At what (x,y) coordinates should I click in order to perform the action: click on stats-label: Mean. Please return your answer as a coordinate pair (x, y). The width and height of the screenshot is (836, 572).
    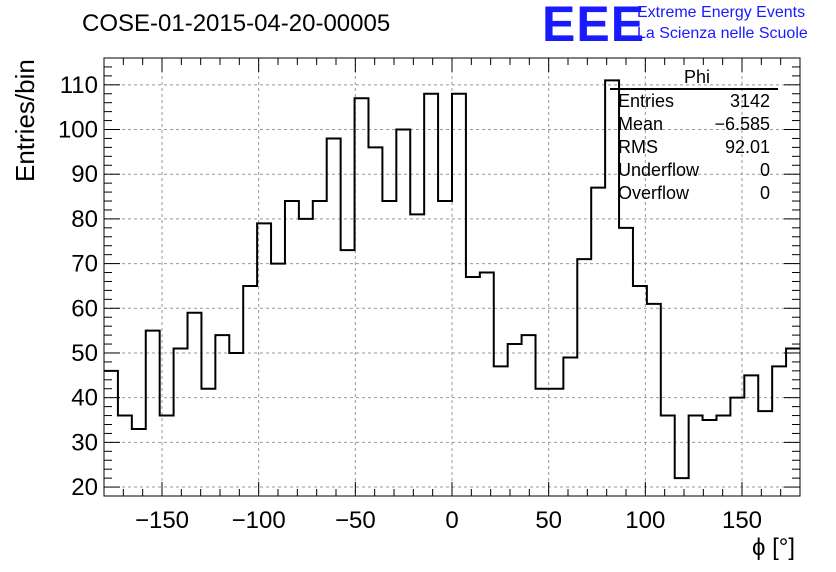
    Looking at the image, I should click on (641, 124).